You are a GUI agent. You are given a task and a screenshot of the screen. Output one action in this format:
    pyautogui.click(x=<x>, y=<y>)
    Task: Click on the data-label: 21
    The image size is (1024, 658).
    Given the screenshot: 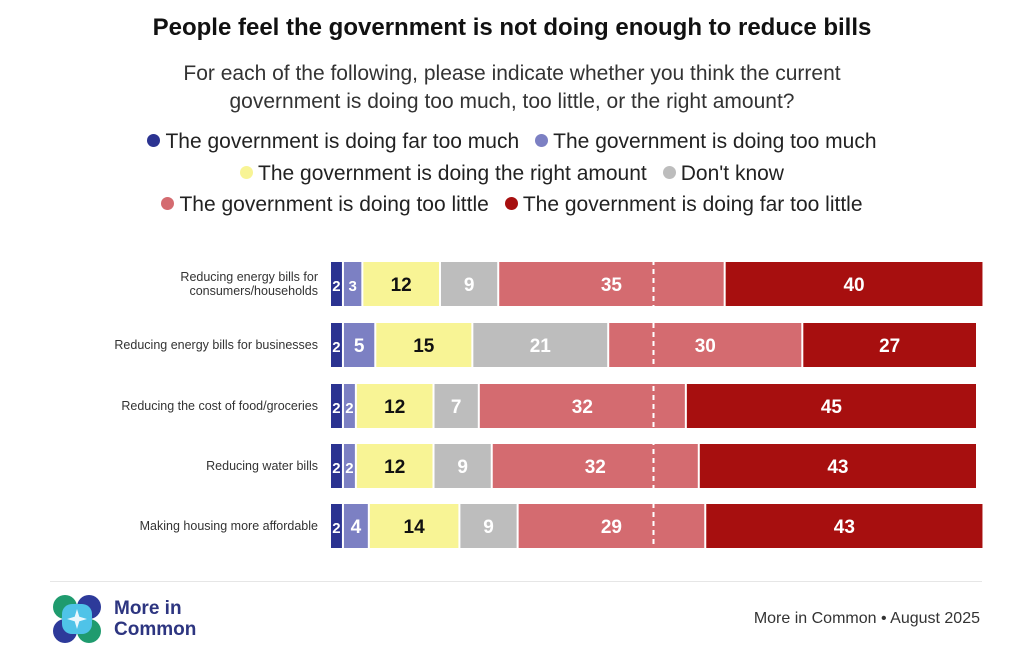 What is the action you would take?
    pyautogui.click(x=541, y=346)
    